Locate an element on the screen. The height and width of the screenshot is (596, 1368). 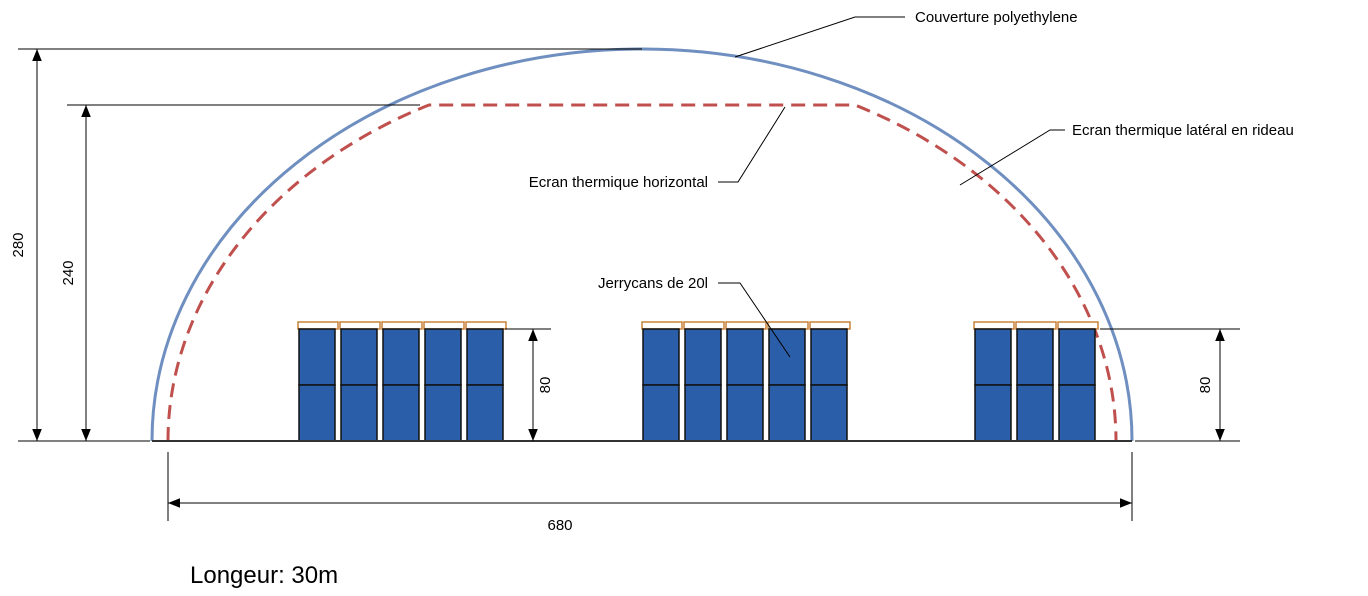
horizontal-screen-label: Ecran thermique horizontal is located at coordinates (618, 182).